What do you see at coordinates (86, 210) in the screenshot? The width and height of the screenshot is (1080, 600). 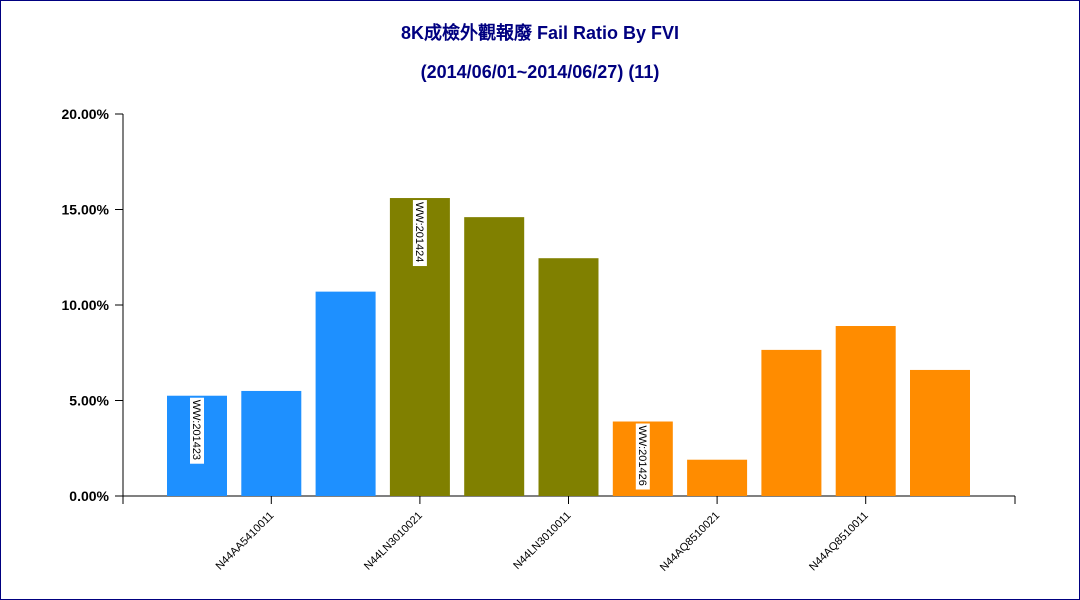 I see `y-tick-label: 15.00%` at bounding box center [86, 210].